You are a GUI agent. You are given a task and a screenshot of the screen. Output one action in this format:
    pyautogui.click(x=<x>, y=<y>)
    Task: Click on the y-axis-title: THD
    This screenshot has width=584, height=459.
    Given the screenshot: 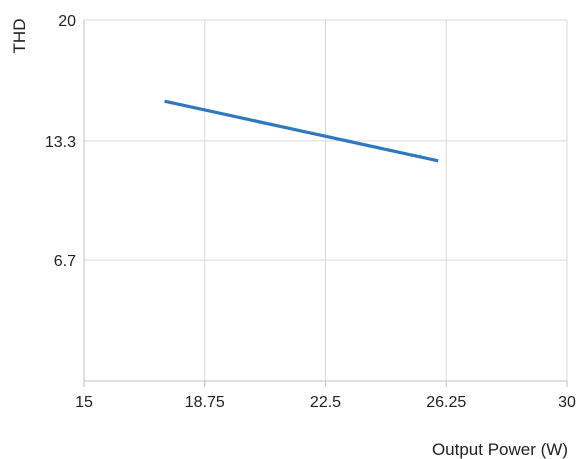 What is the action you would take?
    pyautogui.click(x=19, y=36)
    